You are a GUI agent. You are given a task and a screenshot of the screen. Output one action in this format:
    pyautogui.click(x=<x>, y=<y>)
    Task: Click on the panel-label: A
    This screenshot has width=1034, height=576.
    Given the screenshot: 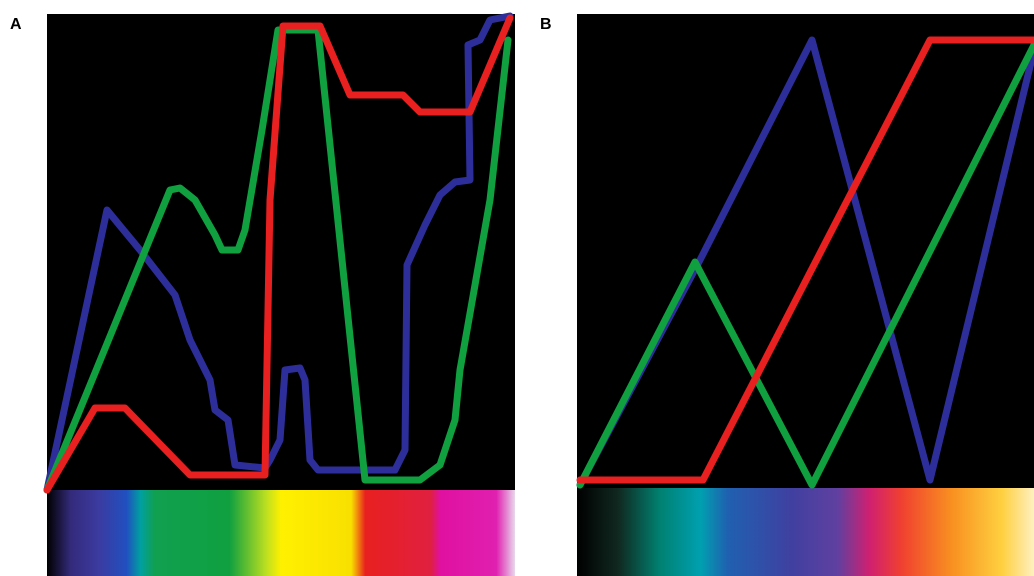 What is the action you would take?
    pyautogui.click(x=16, y=24)
    